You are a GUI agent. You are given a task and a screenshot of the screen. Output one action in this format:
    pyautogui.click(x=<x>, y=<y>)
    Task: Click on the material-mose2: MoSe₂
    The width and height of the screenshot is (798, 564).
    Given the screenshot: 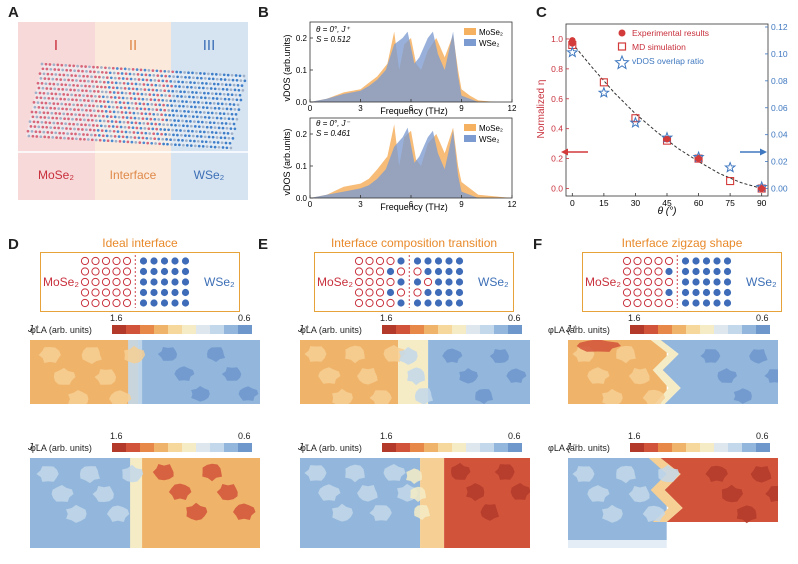 What is the action you would take?
    pyautogui.click(x=56, y=175)
    